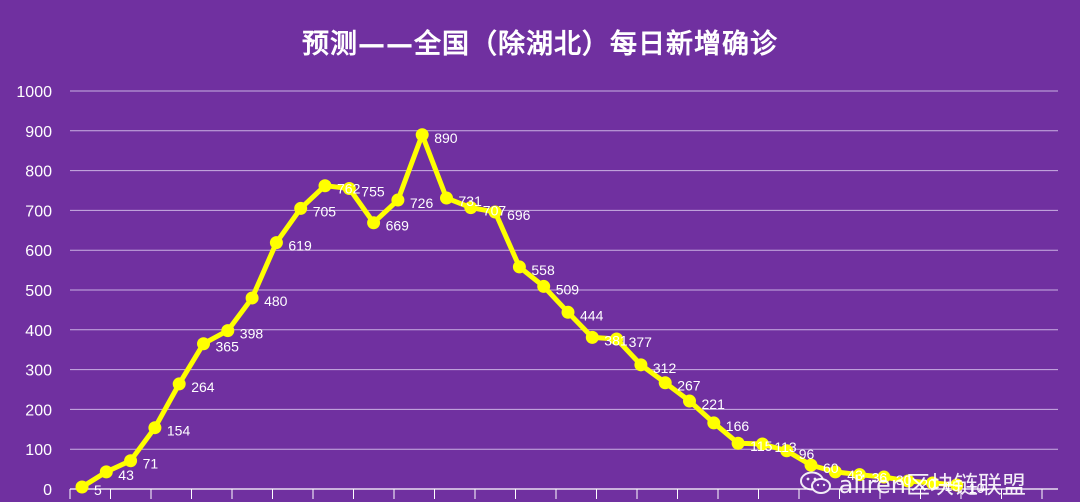 This screenshot has width=1080, height=502. Describe the element at coordinates (815, 482) in the screenshot. I see `wechat-icon` at that location.